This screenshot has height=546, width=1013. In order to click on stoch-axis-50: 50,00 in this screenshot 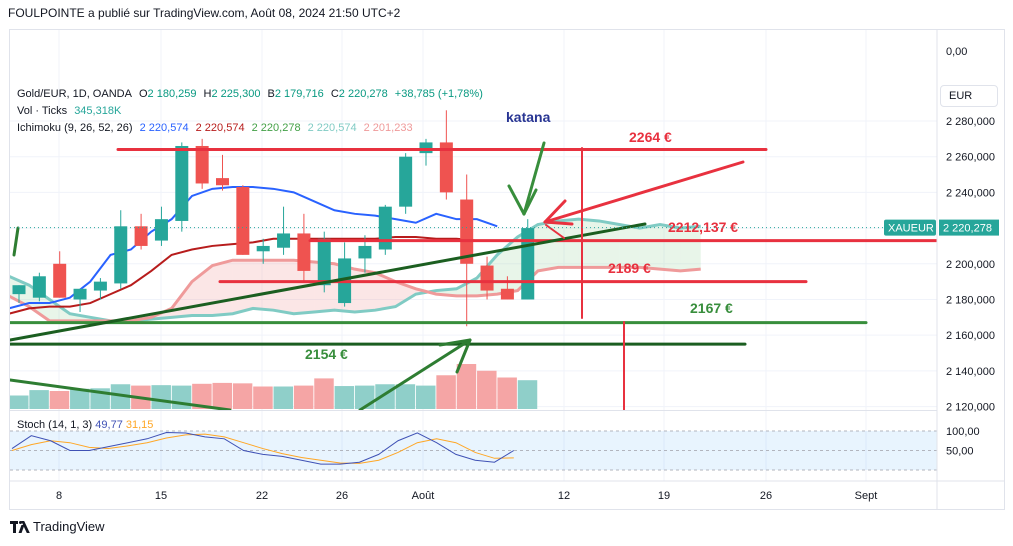, I will do `click(960, 452)`.